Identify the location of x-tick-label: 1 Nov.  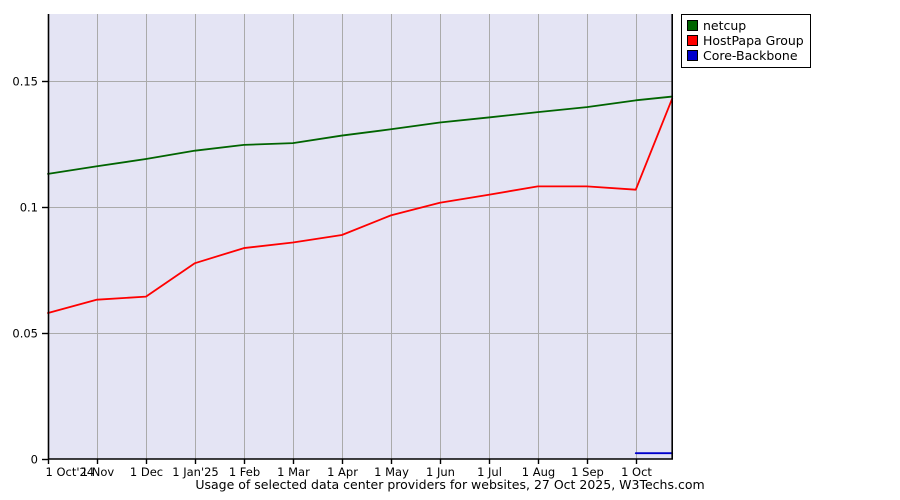
(98, 472).